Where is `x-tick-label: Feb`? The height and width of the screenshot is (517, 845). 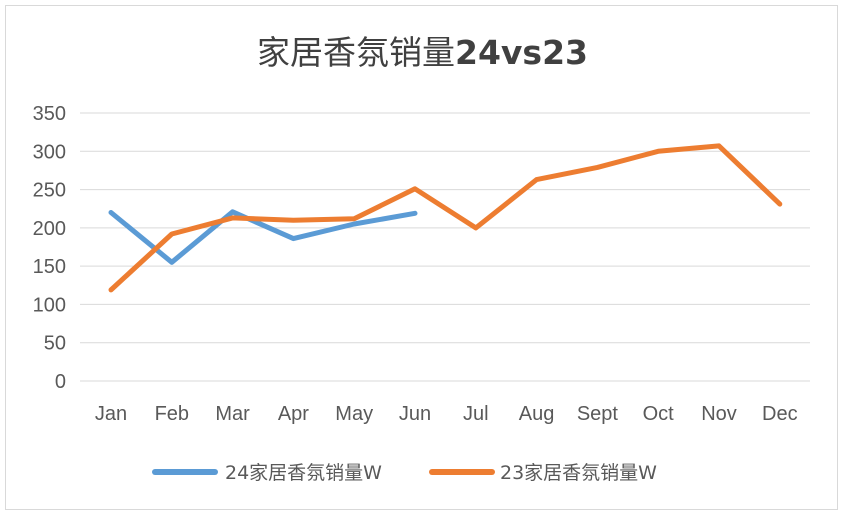 x-tick-label: Feb is located at coordinates (172, 414).